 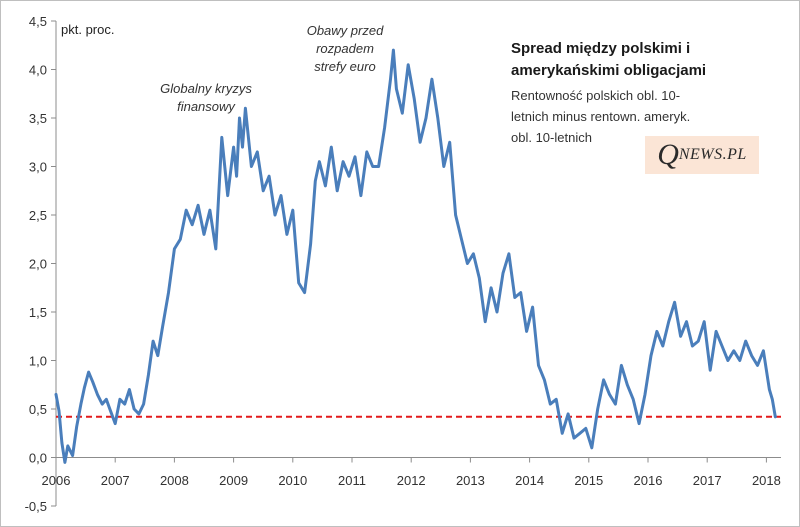 I want to click on annotation-text: Obawy przed, so click(x=345, y=30).